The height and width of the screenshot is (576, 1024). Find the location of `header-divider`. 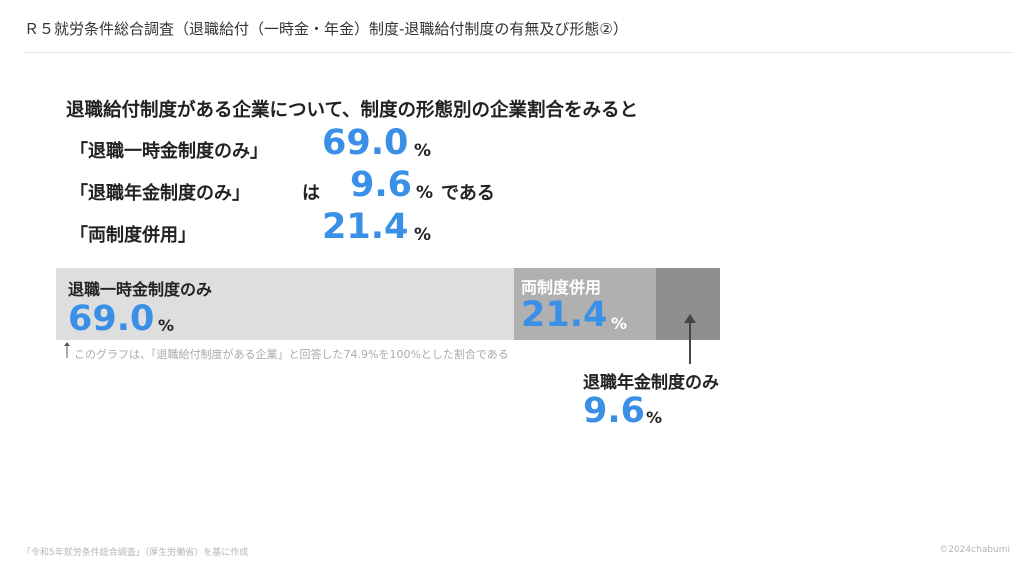

header-divider is located at coordinates (518, 52).